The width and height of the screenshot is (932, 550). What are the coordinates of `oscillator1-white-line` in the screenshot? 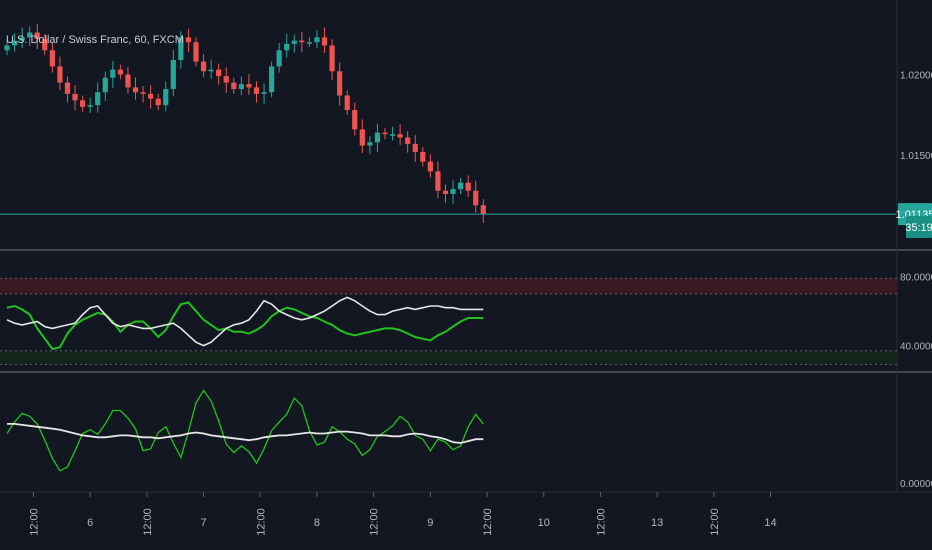 It's located at (245, 321).